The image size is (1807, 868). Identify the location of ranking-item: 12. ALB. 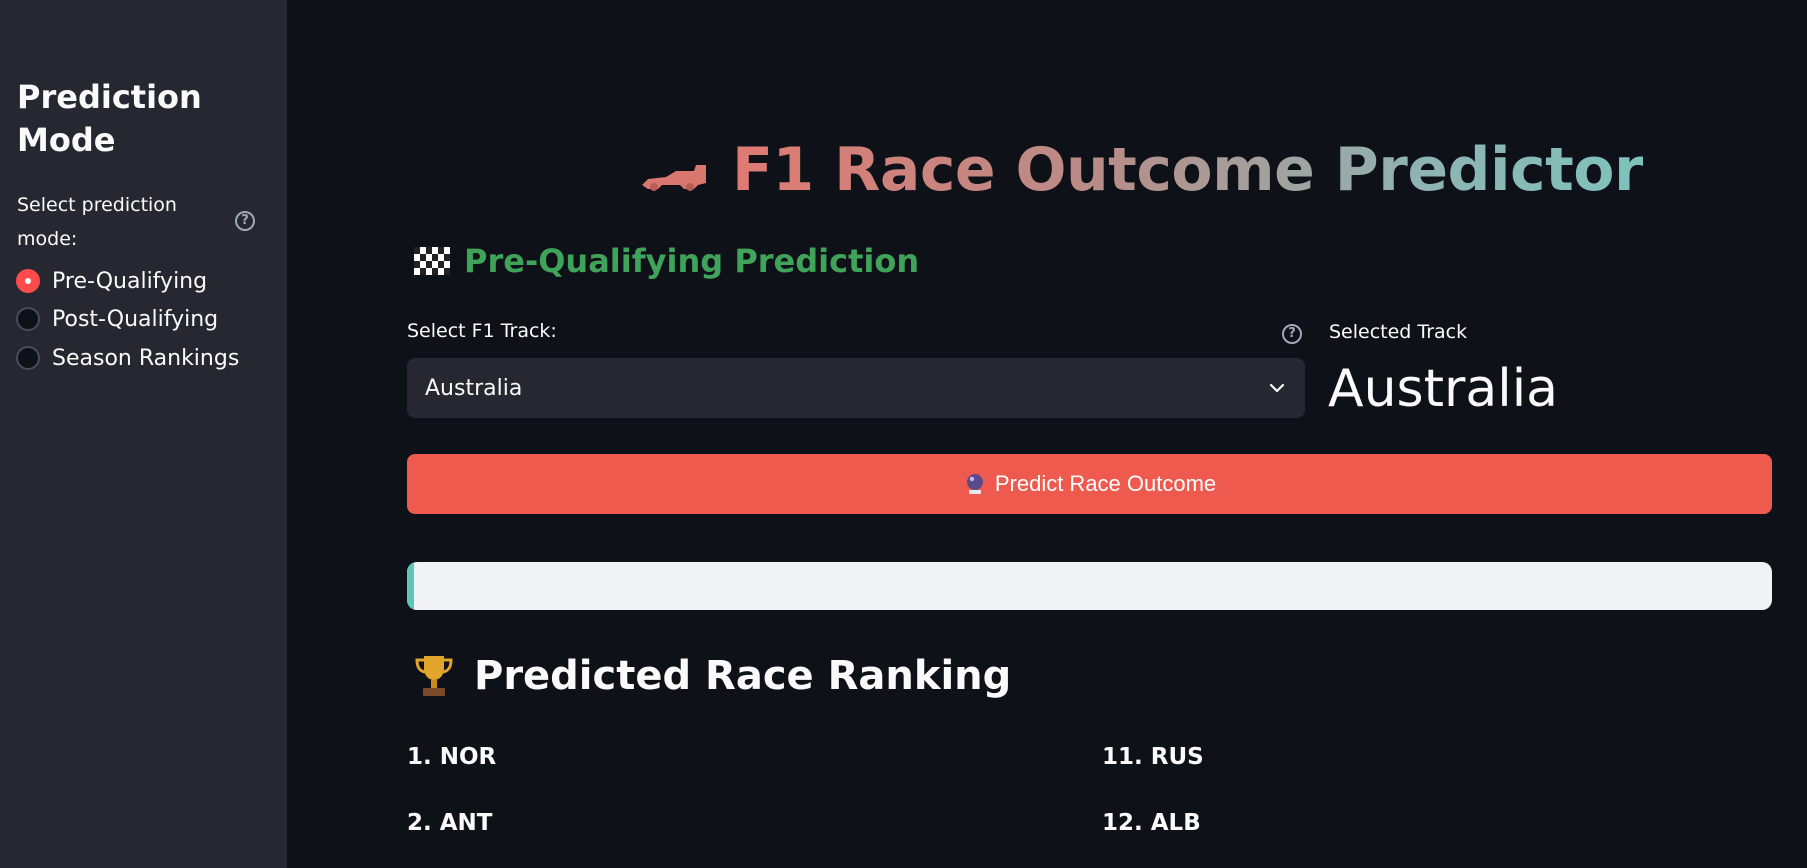
(1151, 823).